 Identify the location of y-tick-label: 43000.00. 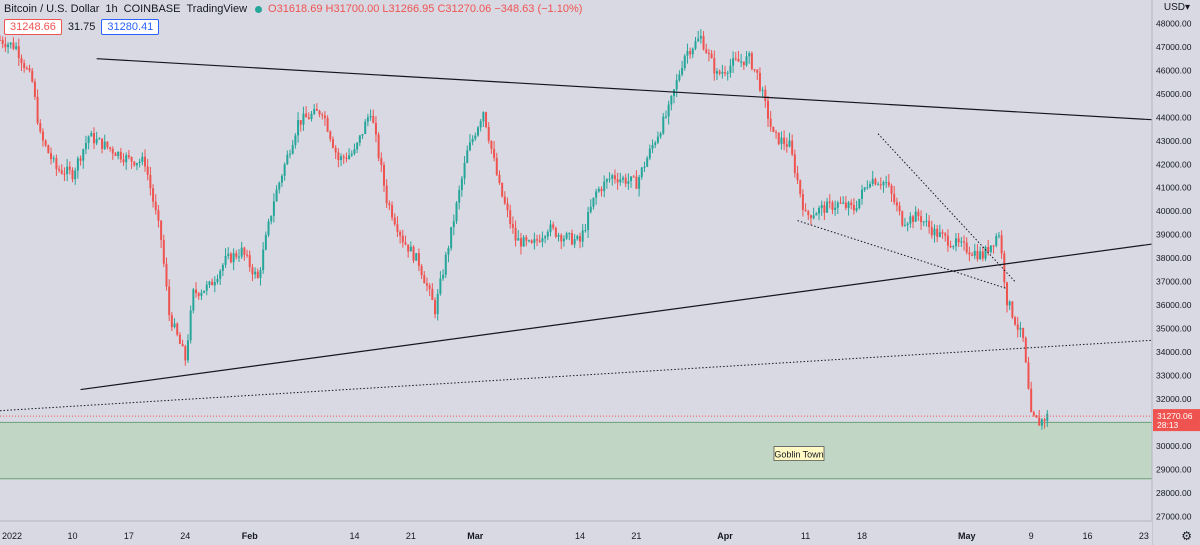
(1174, 141).